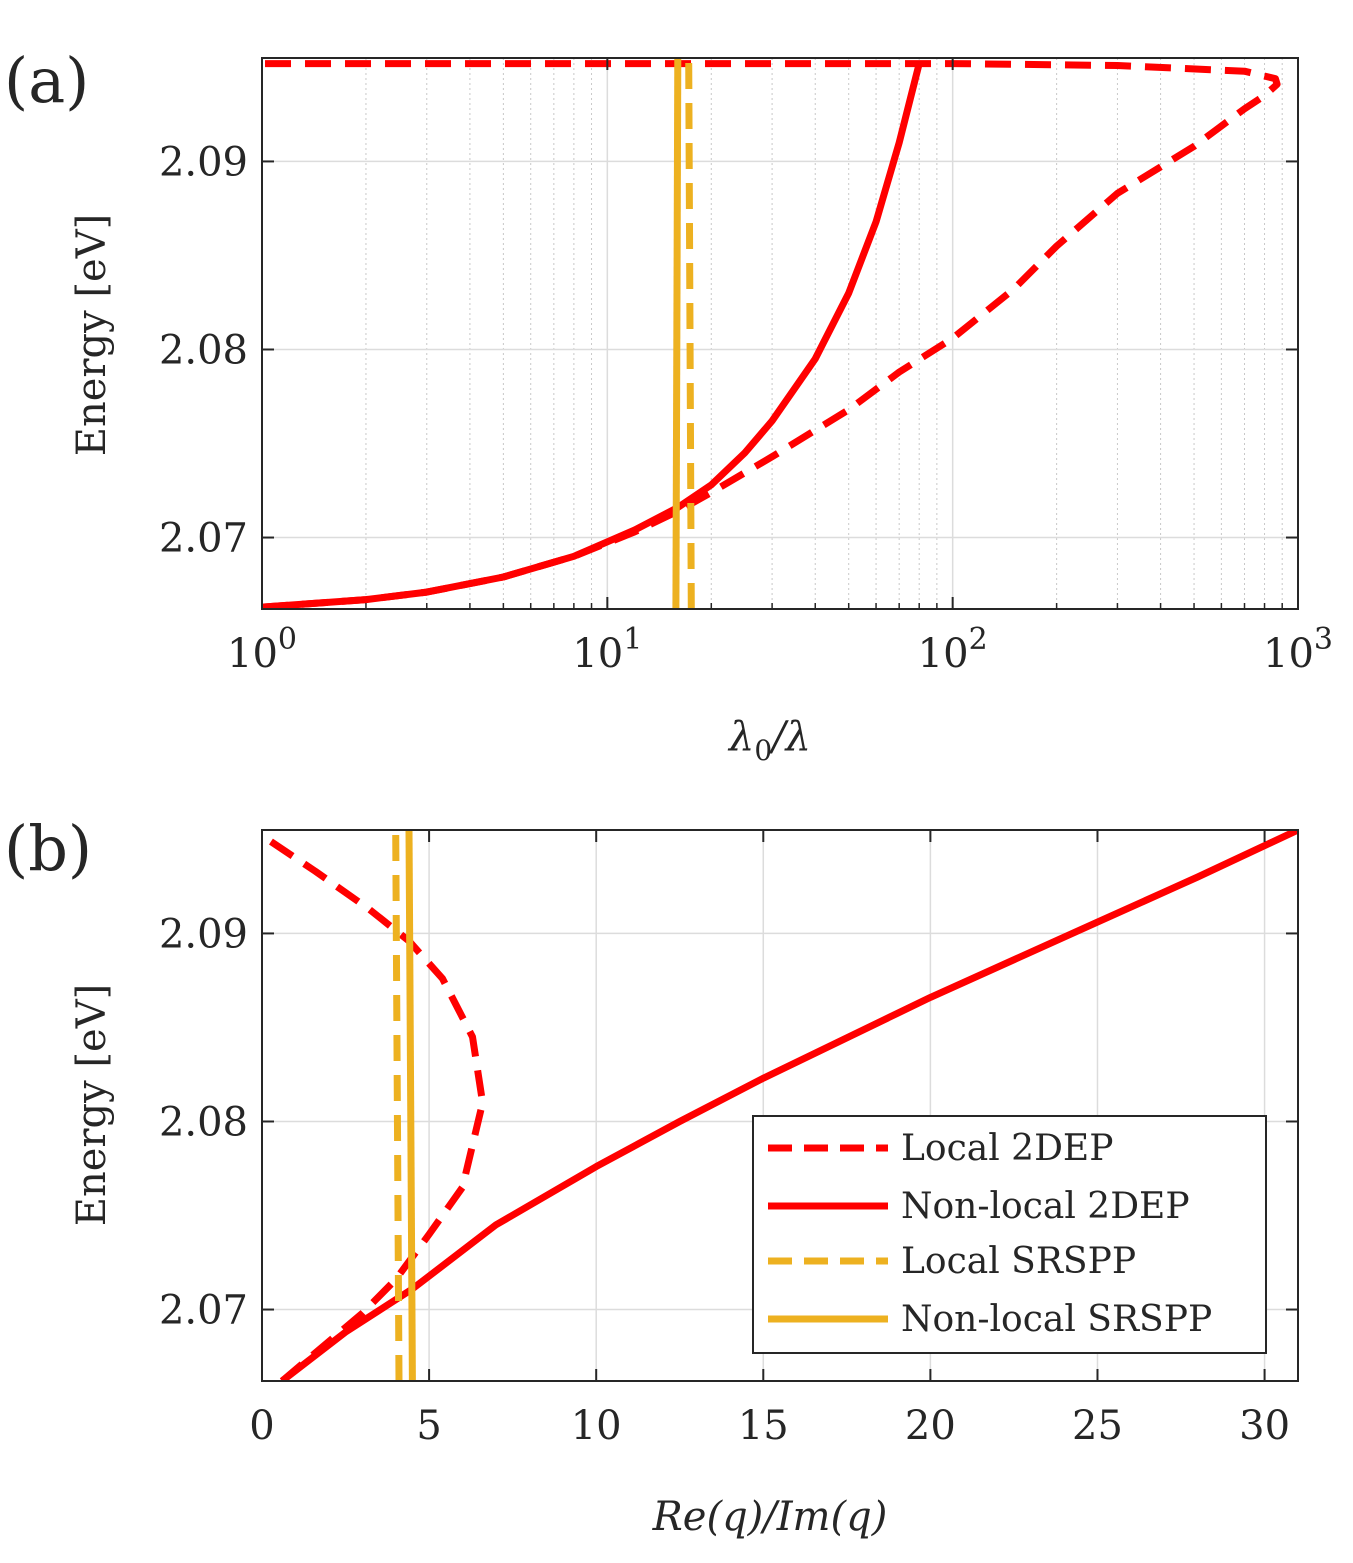 The height and width of the screenshot is (1563, 1353). What do you see at coordinates (763, 1426) in the screenshot?
I see `x-tick-label: 15` at bounding box center [763, 1426].